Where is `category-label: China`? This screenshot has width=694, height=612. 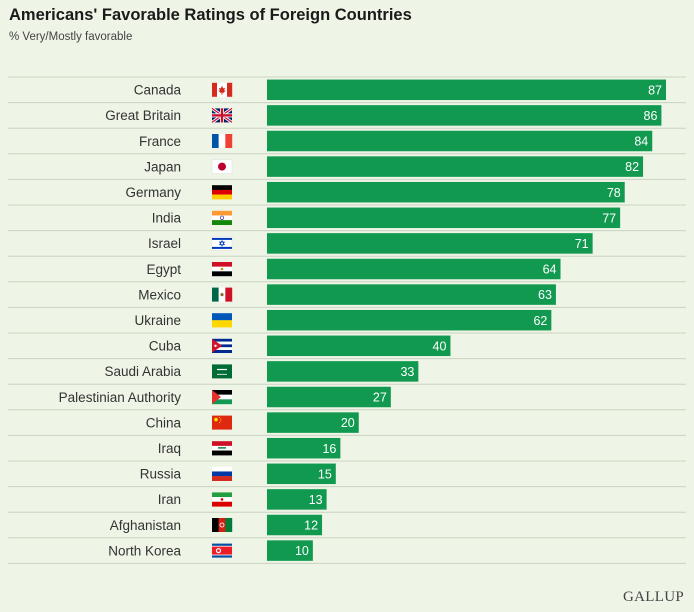
category-label: China is located at coordinates (164, 422).